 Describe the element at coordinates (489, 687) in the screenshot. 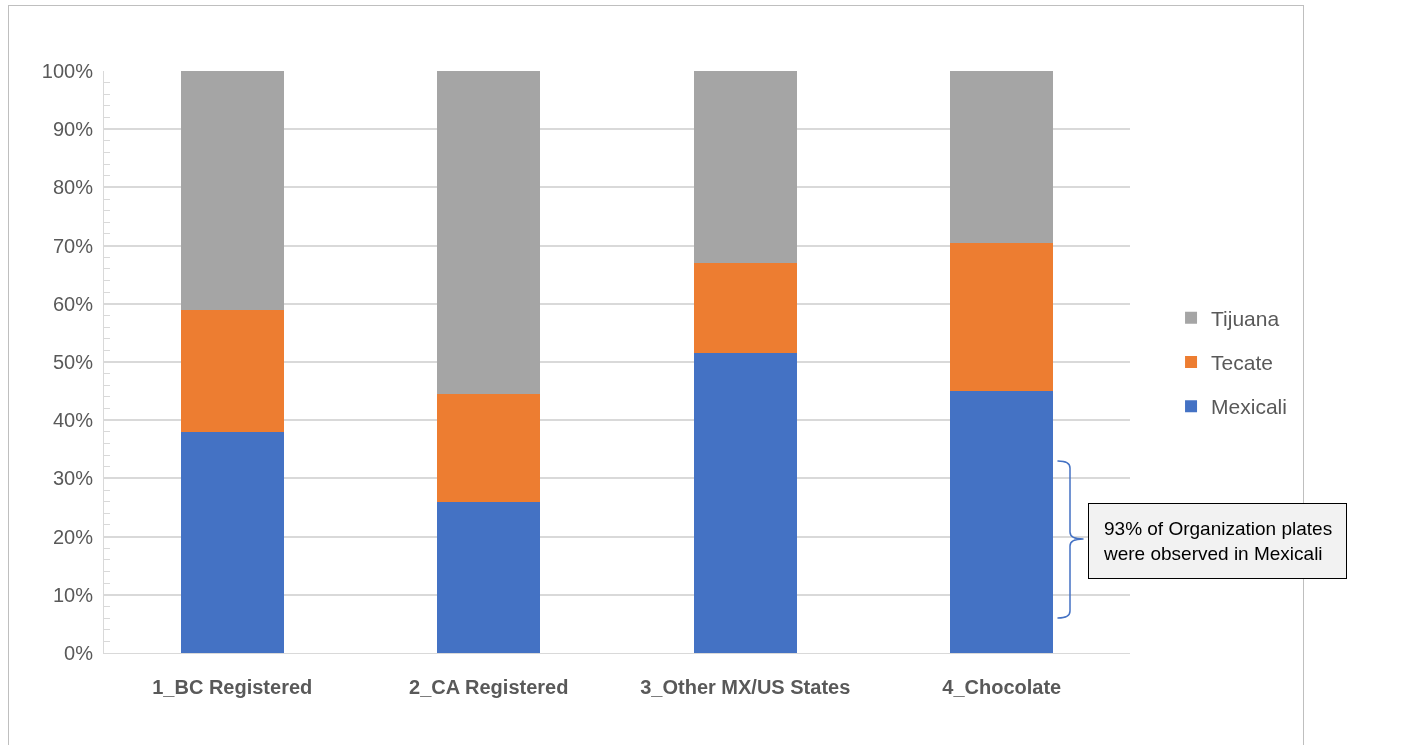

I see `x-tick-label: 2_CA Registered` at that location.